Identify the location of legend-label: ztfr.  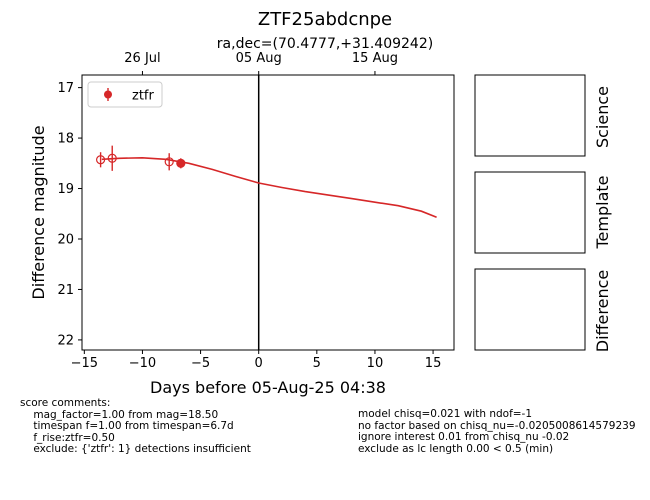
(143, 96).